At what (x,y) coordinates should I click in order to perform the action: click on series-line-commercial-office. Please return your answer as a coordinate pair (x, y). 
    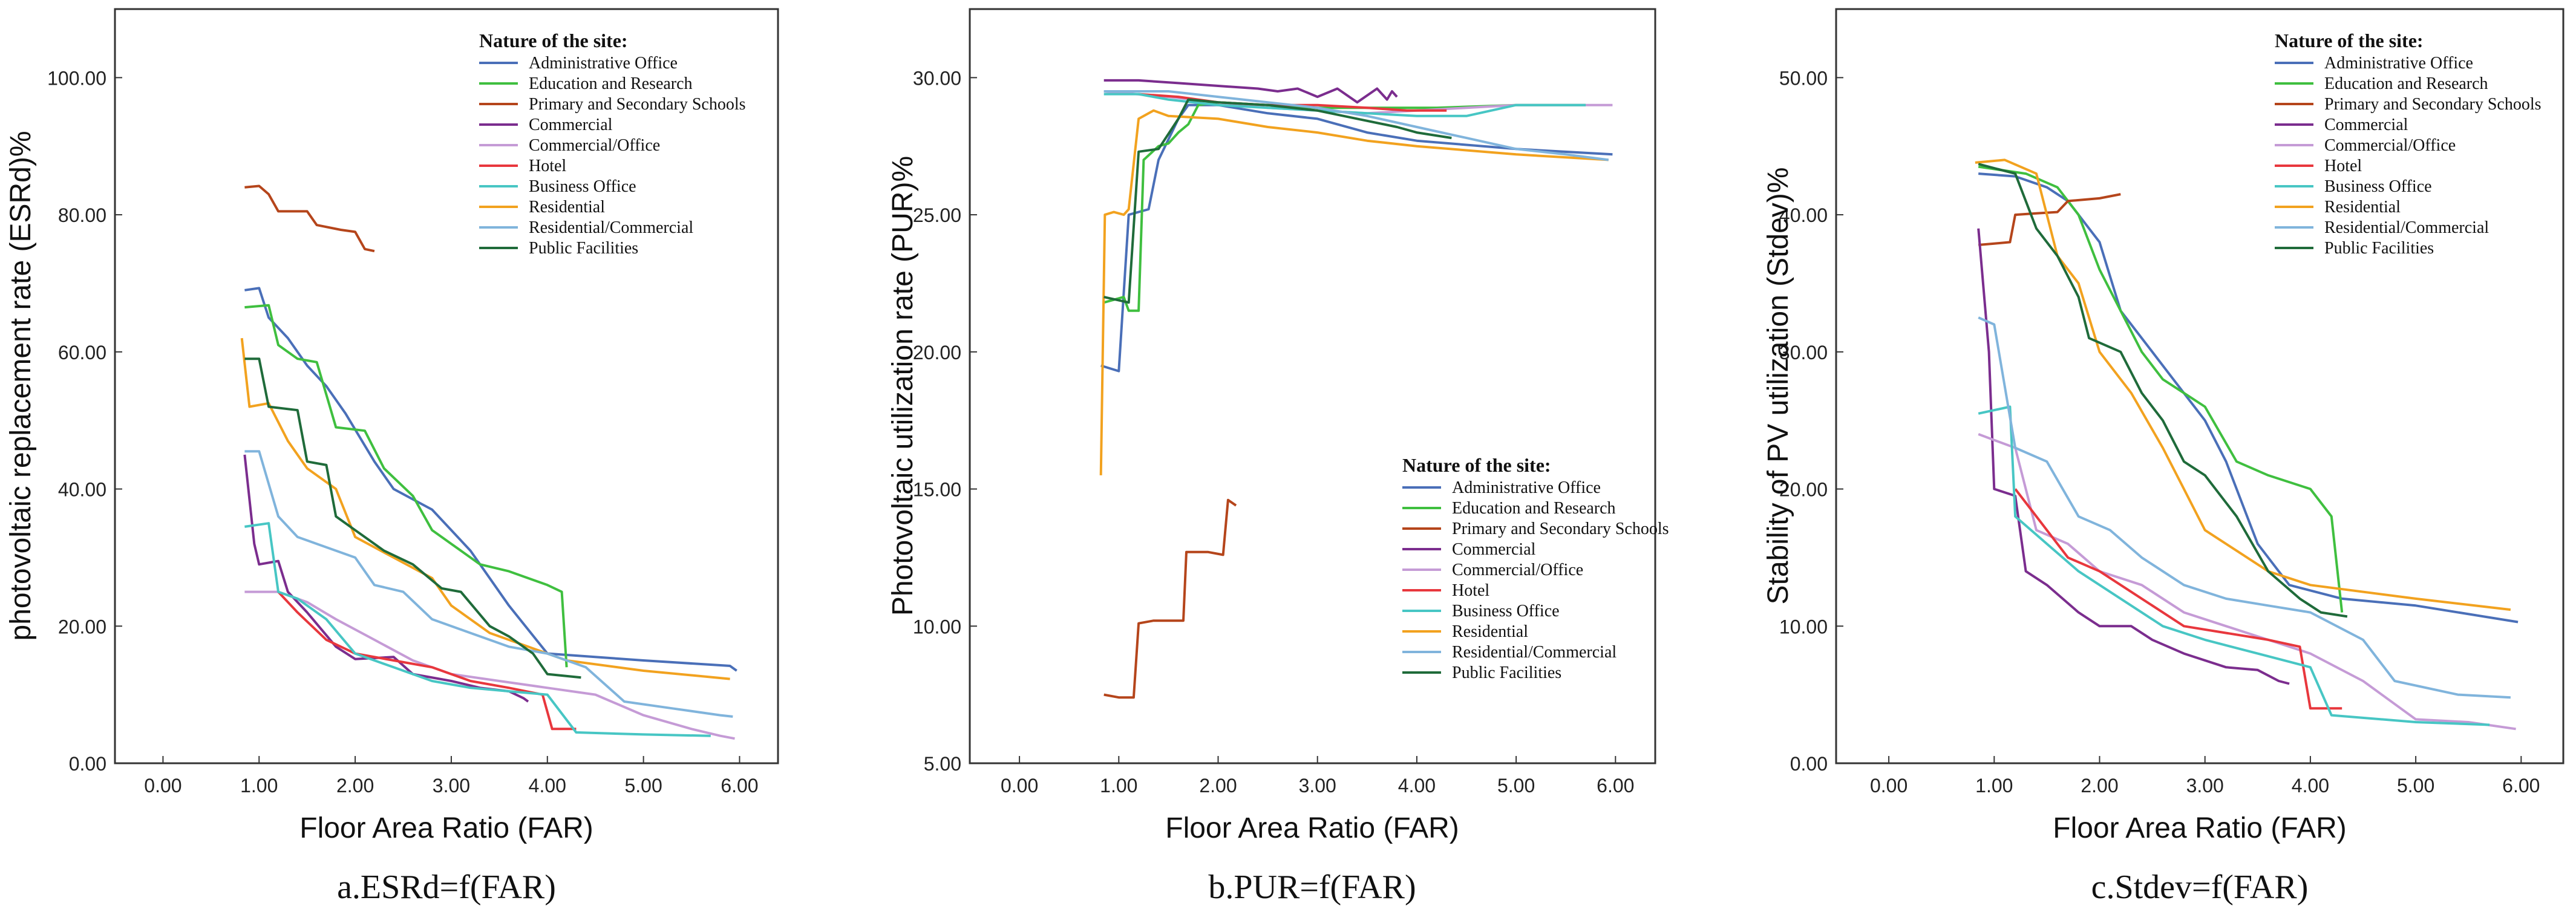
    Looking at the image, I should click on (2247, 582).